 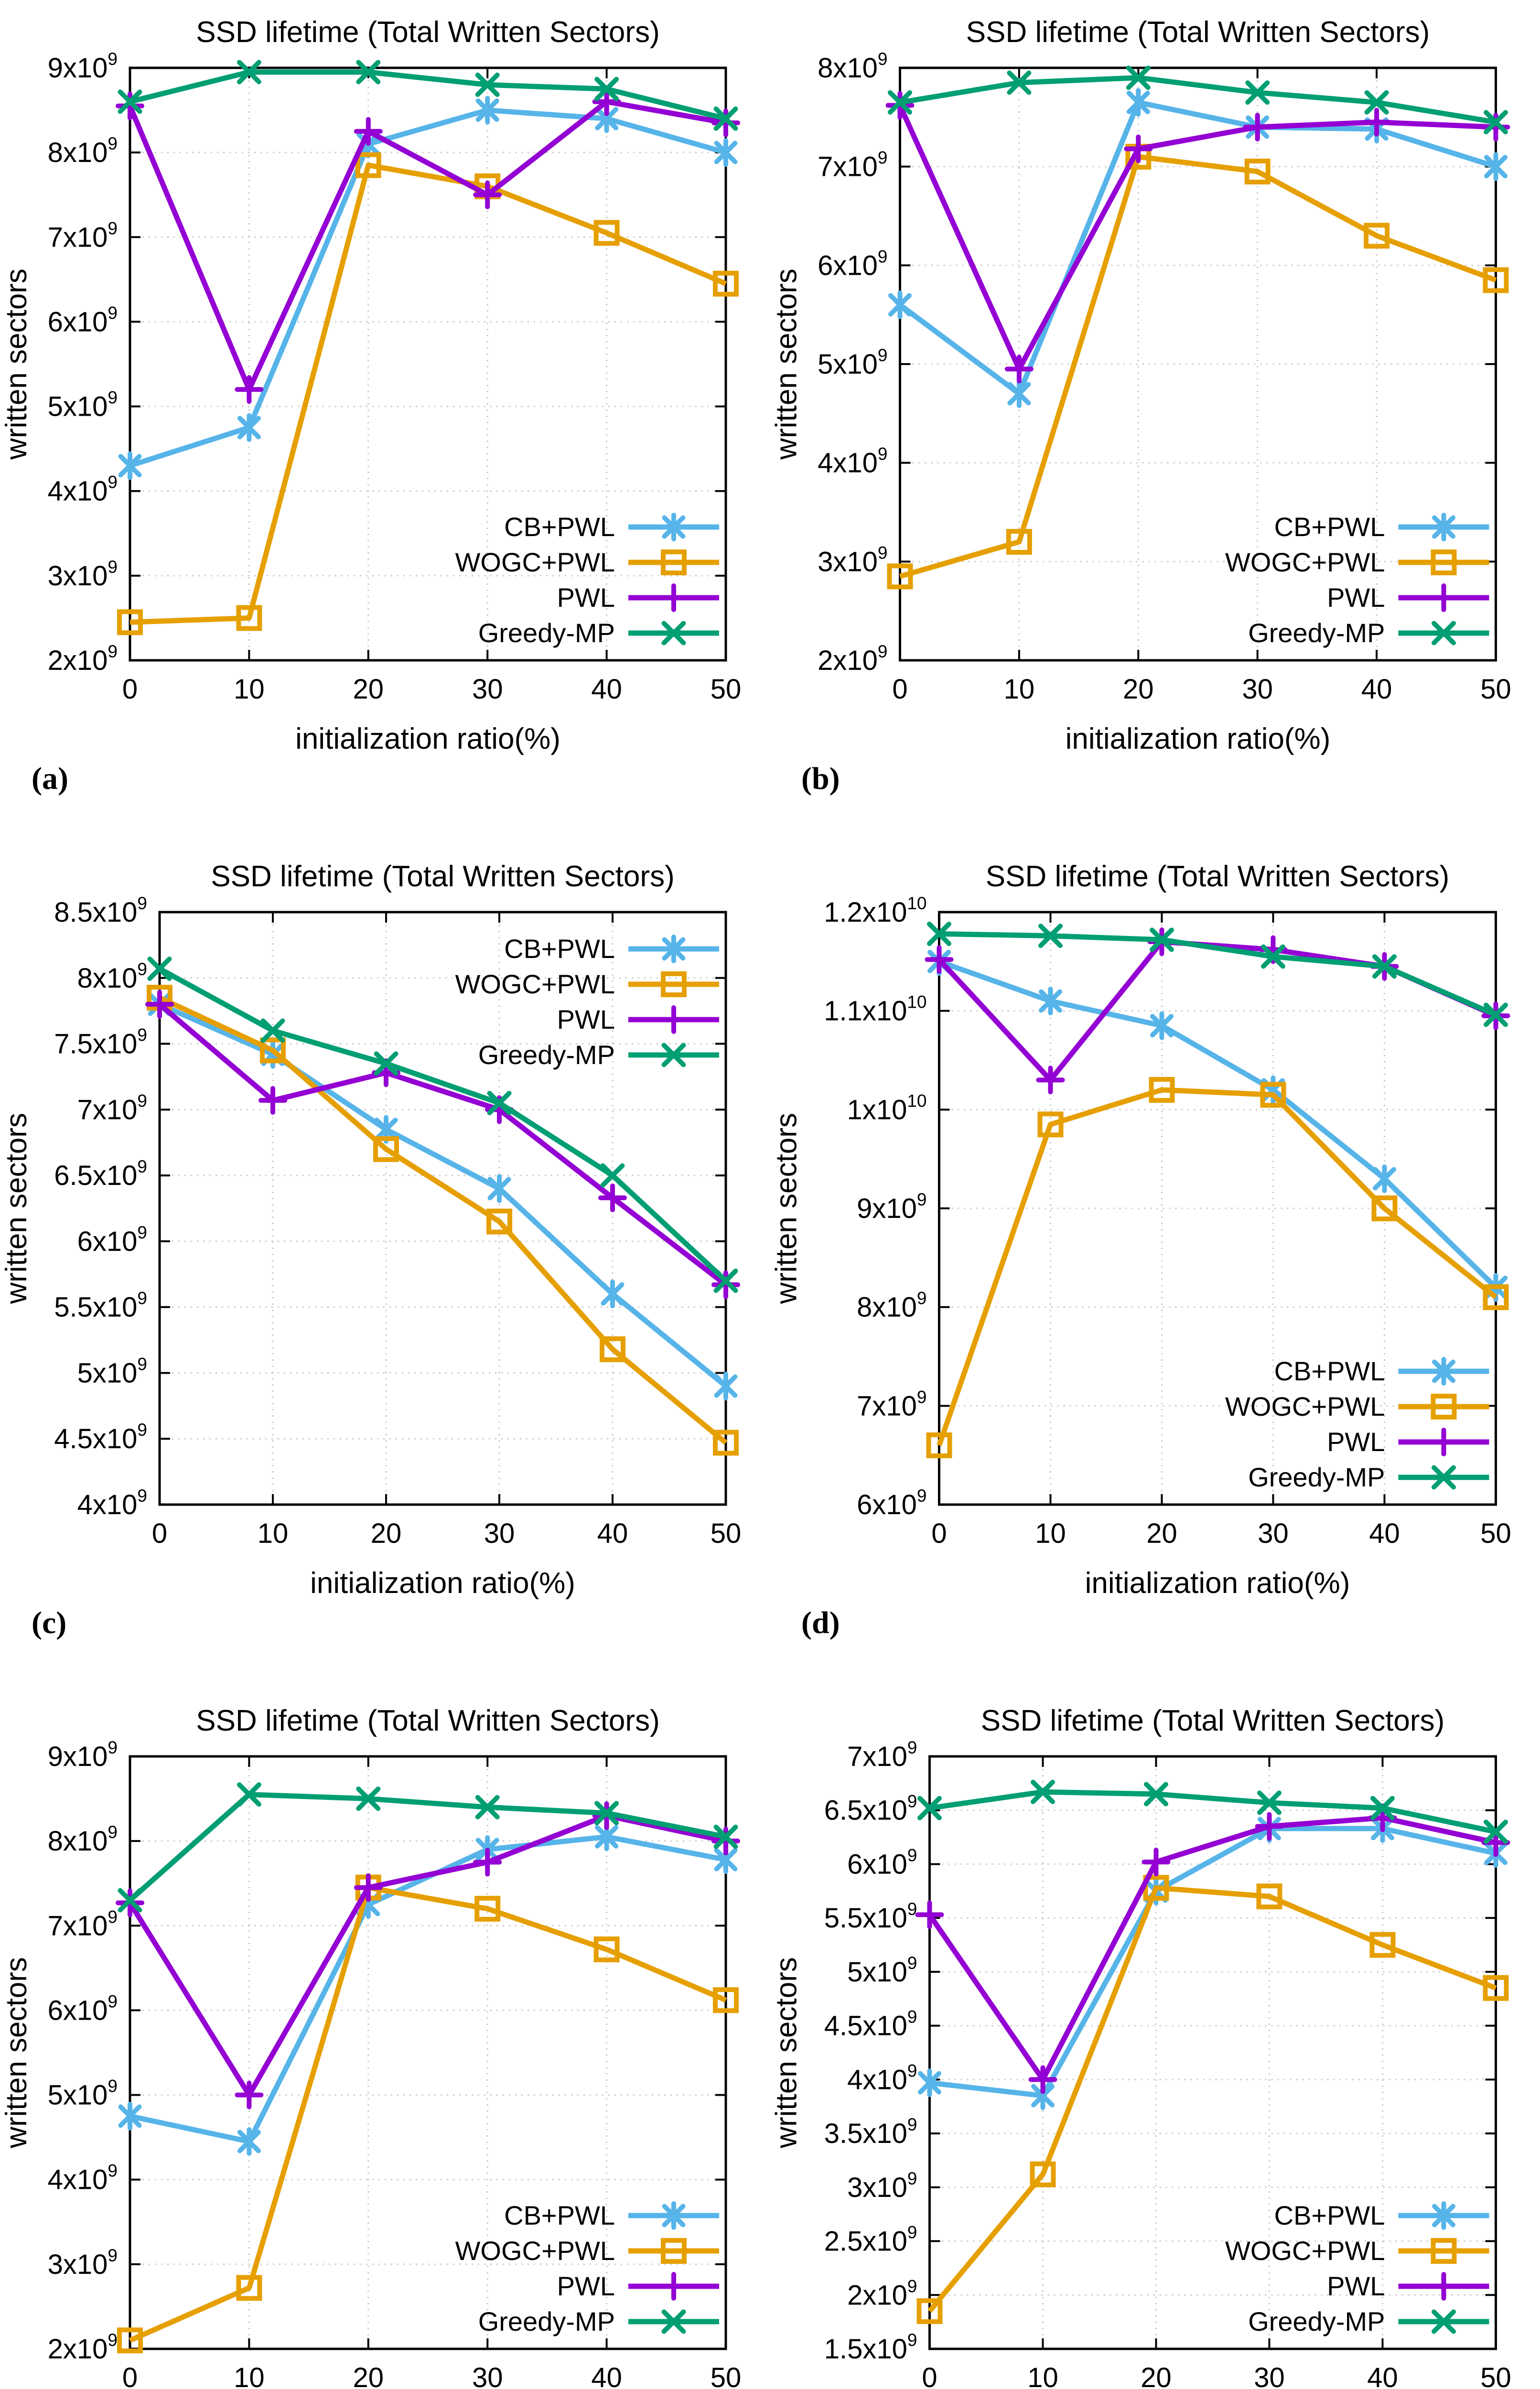 What do you see at coordinates (100, 910) in the screenshot?
I see `svg-text: 8.5x10⁹` at bounding box center [100, 910].